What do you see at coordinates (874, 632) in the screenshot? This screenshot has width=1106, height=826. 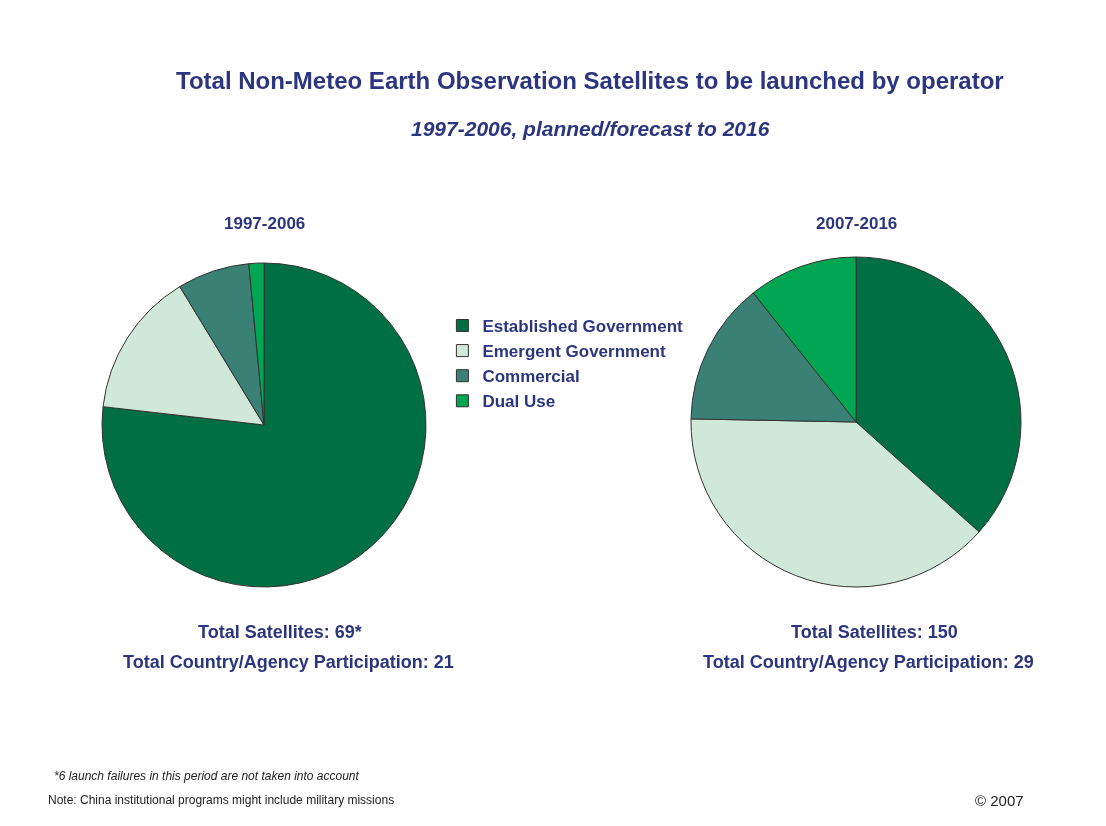 I see `text: Total Satellites: 150` at bounding box center [874, 632].